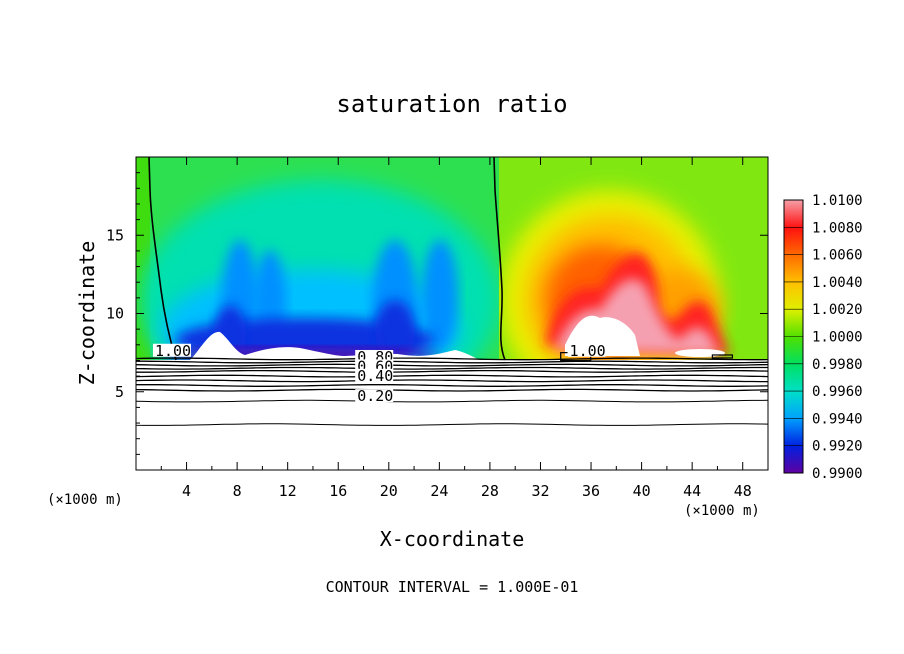 This screenshot has width=904, height=654. What do you see at coordinates (837, 365) in the screenshot?
I see `colorbar-label: 0.9980` at bounding box center [837, 365].